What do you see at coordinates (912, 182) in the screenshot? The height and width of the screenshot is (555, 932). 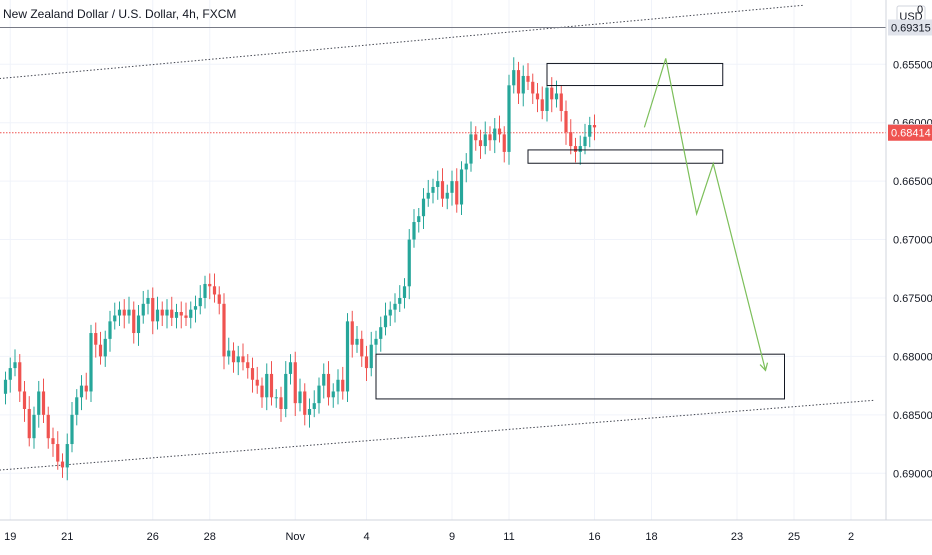 I see `price-tick-label: 0.66500` at bounding box center [912, 182].